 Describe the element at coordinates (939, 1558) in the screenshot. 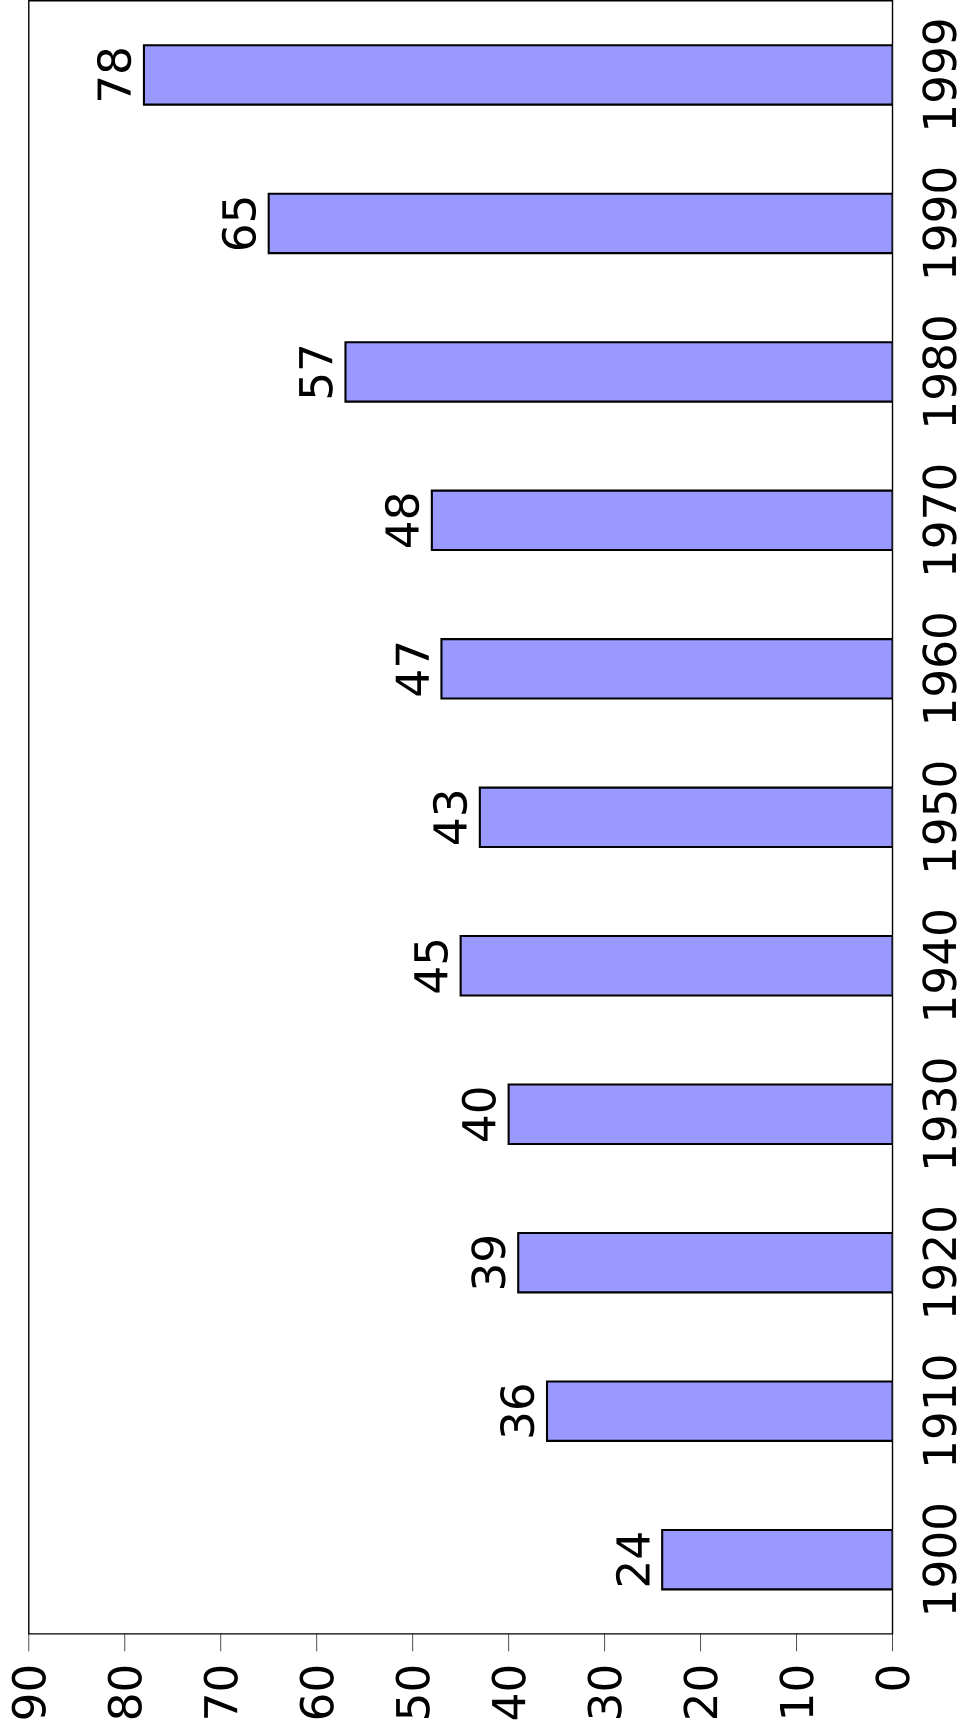

I see `y-tick-label: 1900` at that location.